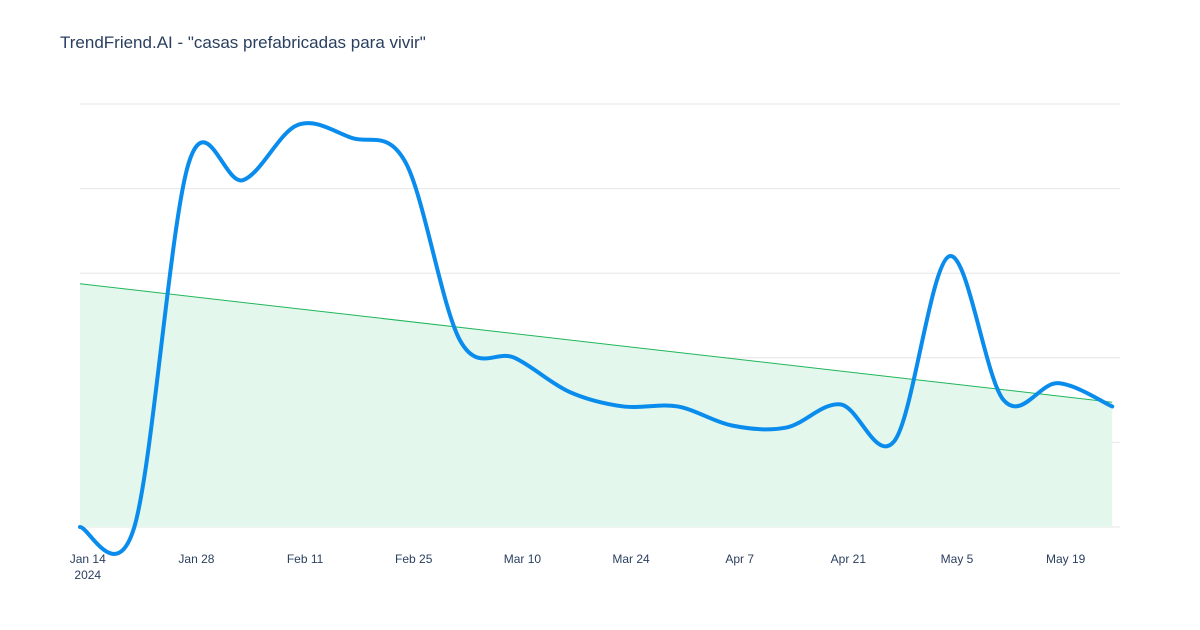 Image resolution: width=1200 pixels, height=630 pixels. Describe the element at coordinates (87, 575) in the screenshot. I see `x-tick-year-label: 2024` at that location.